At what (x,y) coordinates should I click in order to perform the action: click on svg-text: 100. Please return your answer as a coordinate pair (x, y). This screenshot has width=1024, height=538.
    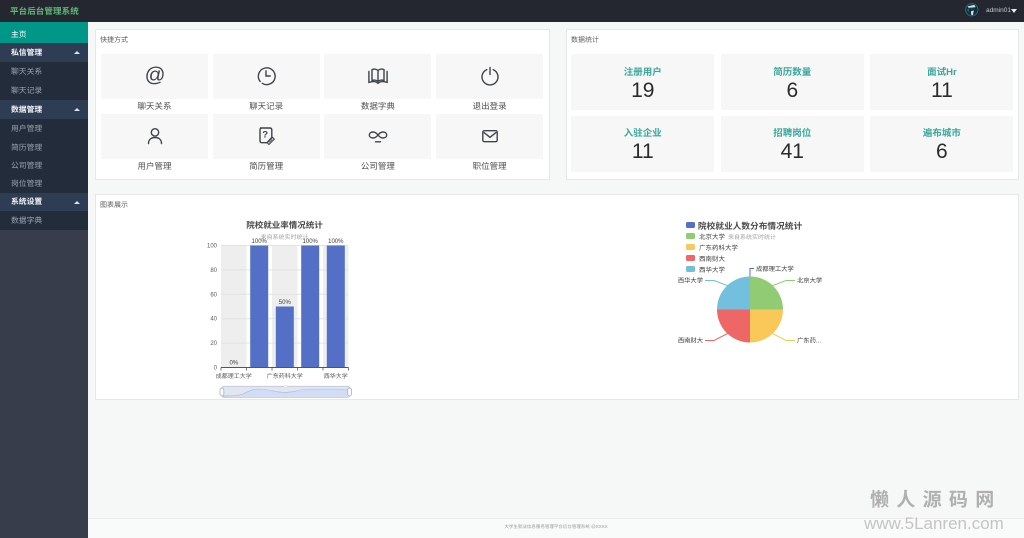
    Looking at the image, I should click on (212, 247).